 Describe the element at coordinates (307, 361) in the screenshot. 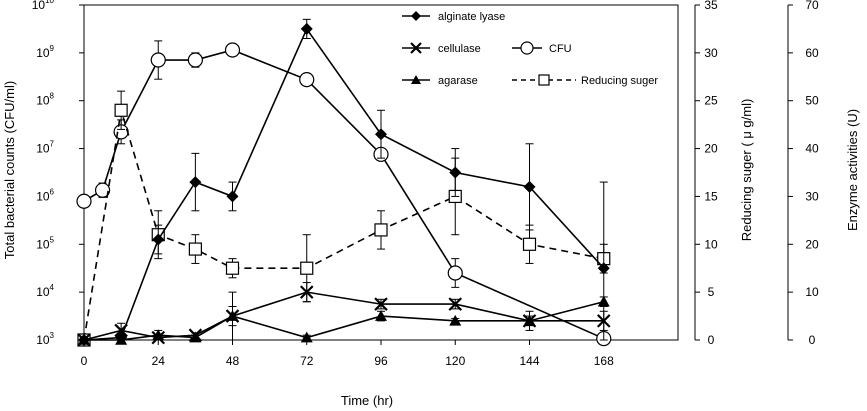

I see `x-tick-label: 72` at that location.